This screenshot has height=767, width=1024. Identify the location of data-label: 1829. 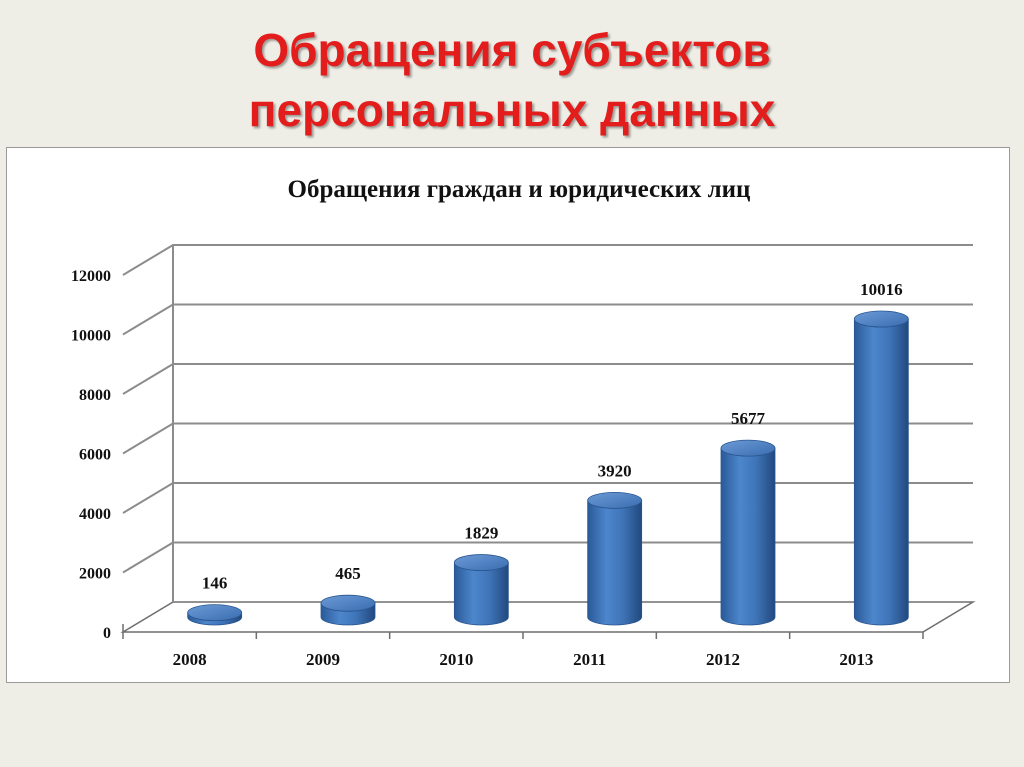
(481, 533).